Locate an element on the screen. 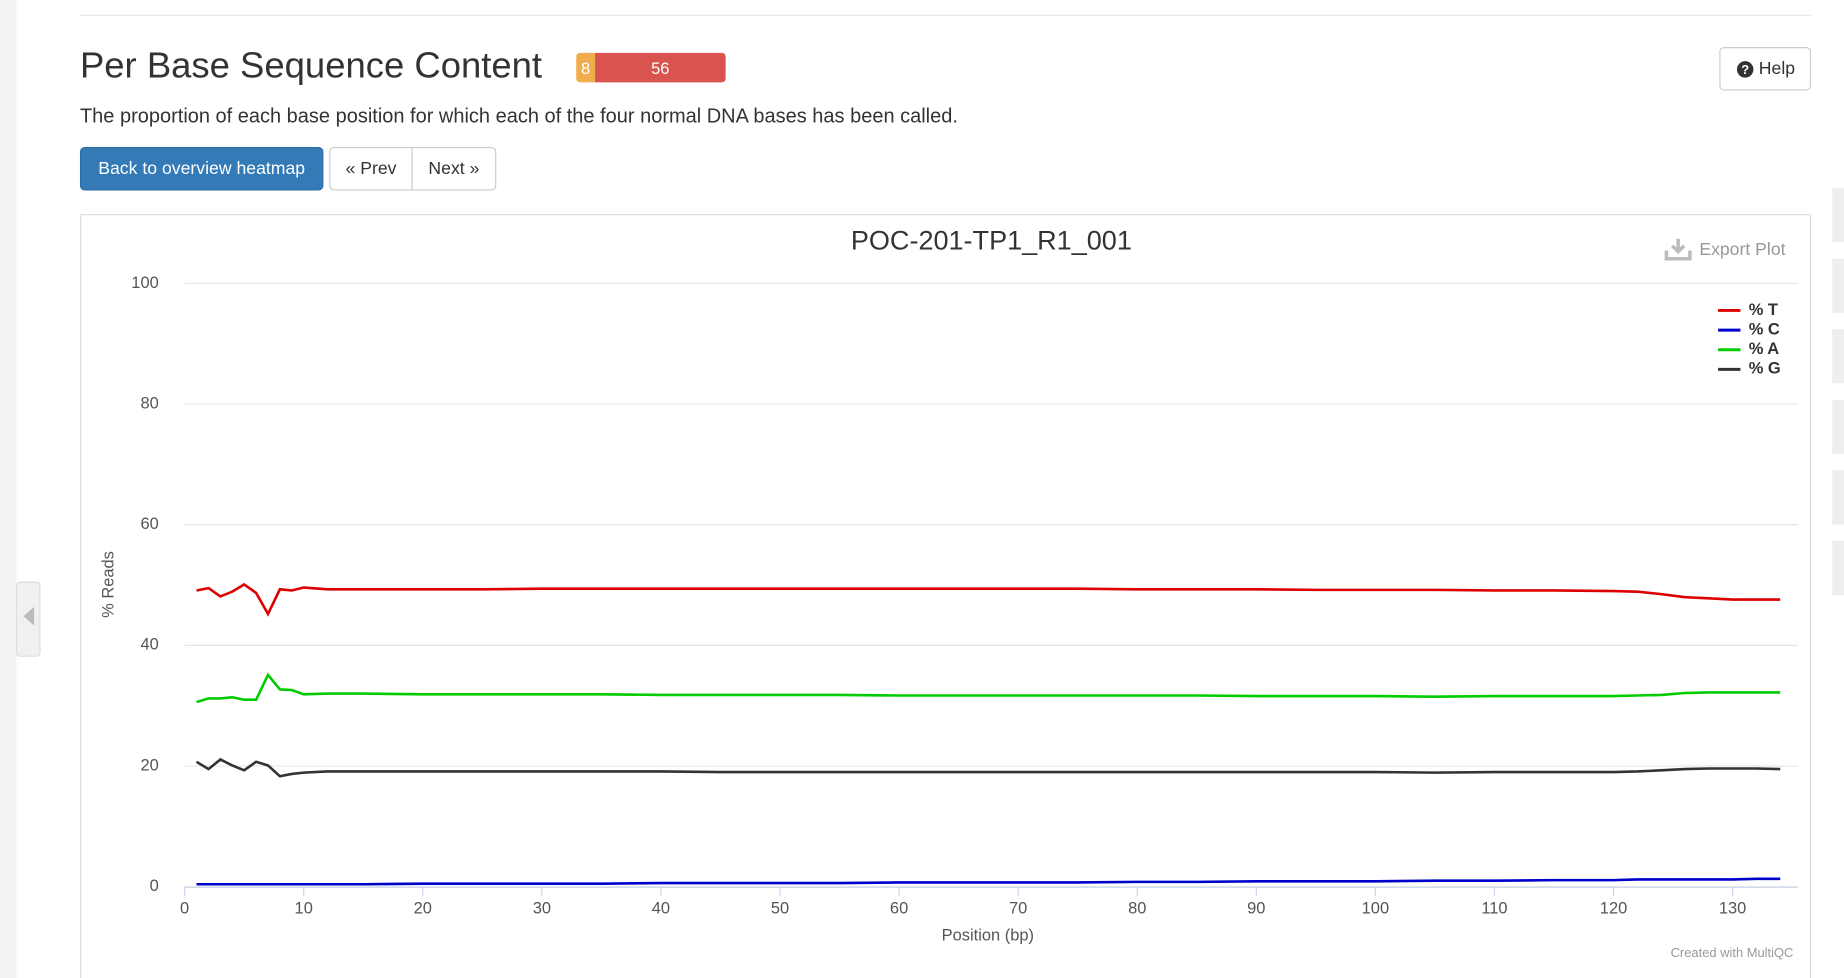 The width and height of the screenshot is (1844, 978). y-tick-label: 80 is located at coordinates (149, 403).